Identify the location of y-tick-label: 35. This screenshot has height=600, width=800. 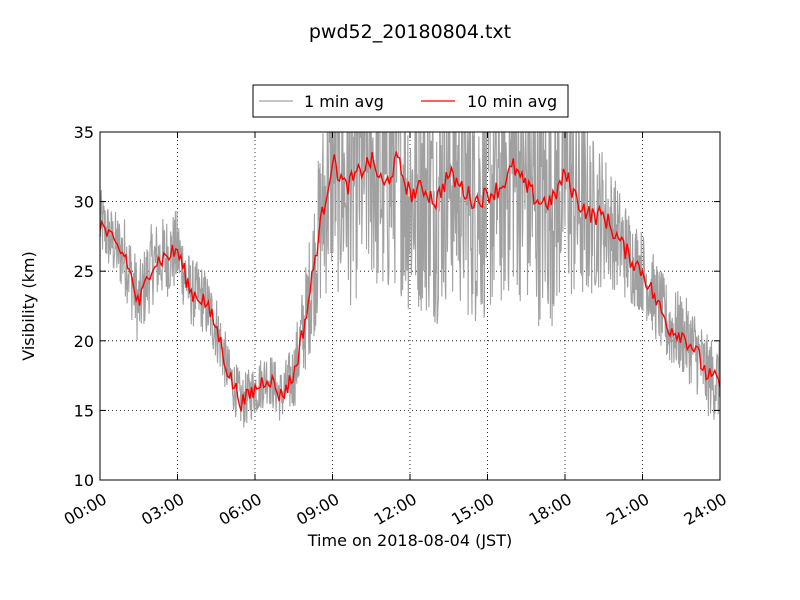
(84, 132).